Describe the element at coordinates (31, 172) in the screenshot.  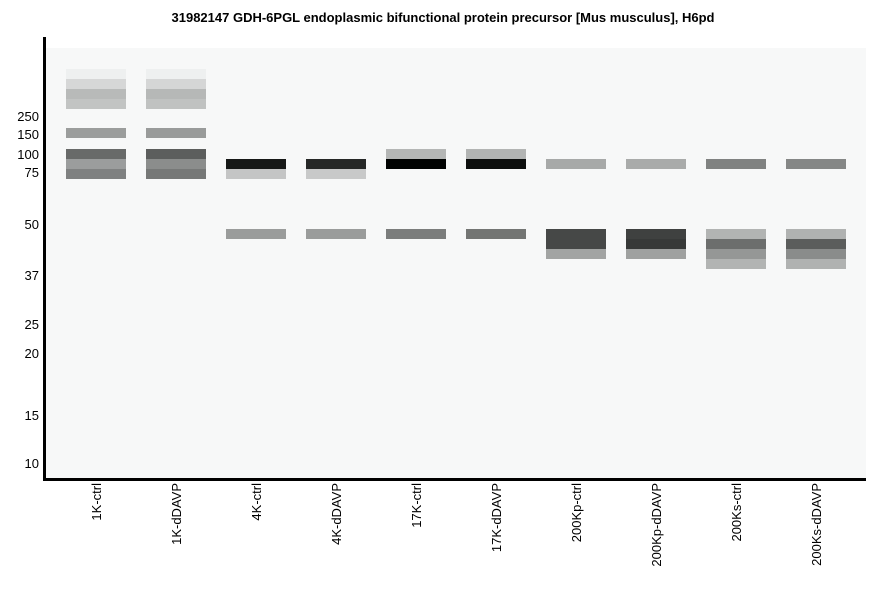
I see `y-tick-label: 75` at that location.